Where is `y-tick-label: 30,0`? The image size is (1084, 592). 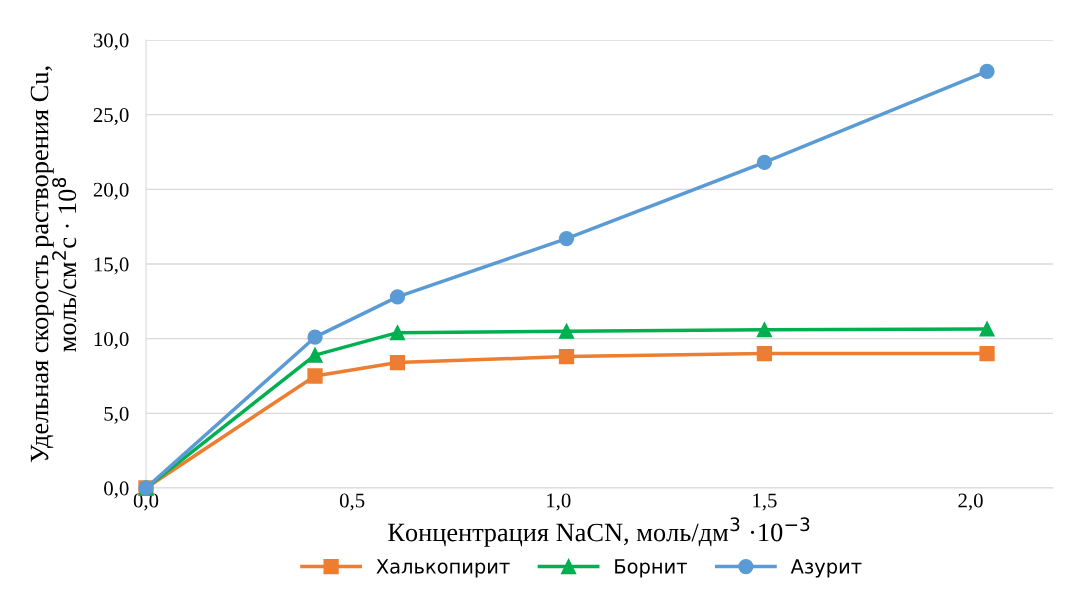
y-tick-label: 30,0 is located at coordinates (111, 42).